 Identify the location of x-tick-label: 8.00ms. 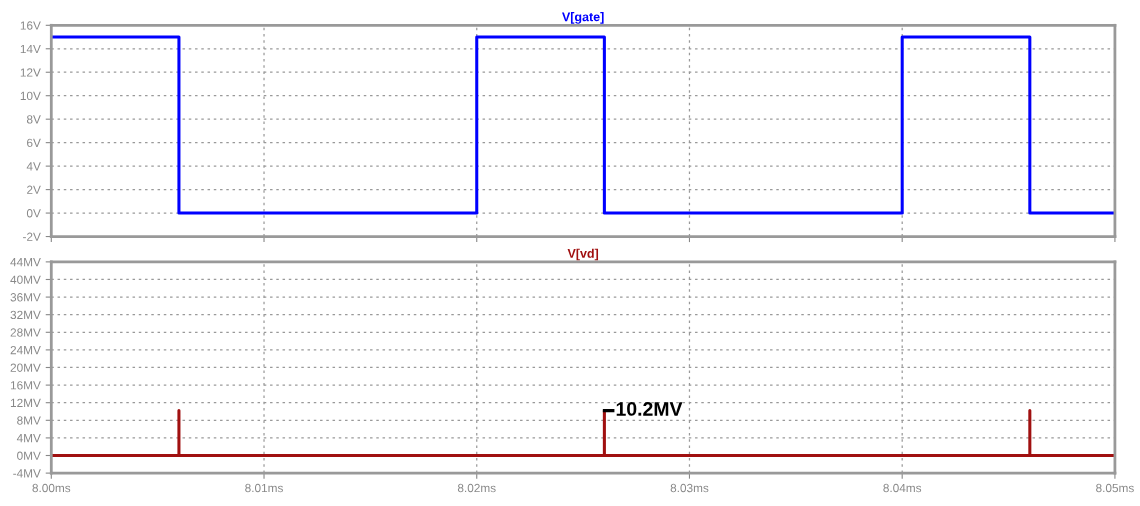
(51, 488).